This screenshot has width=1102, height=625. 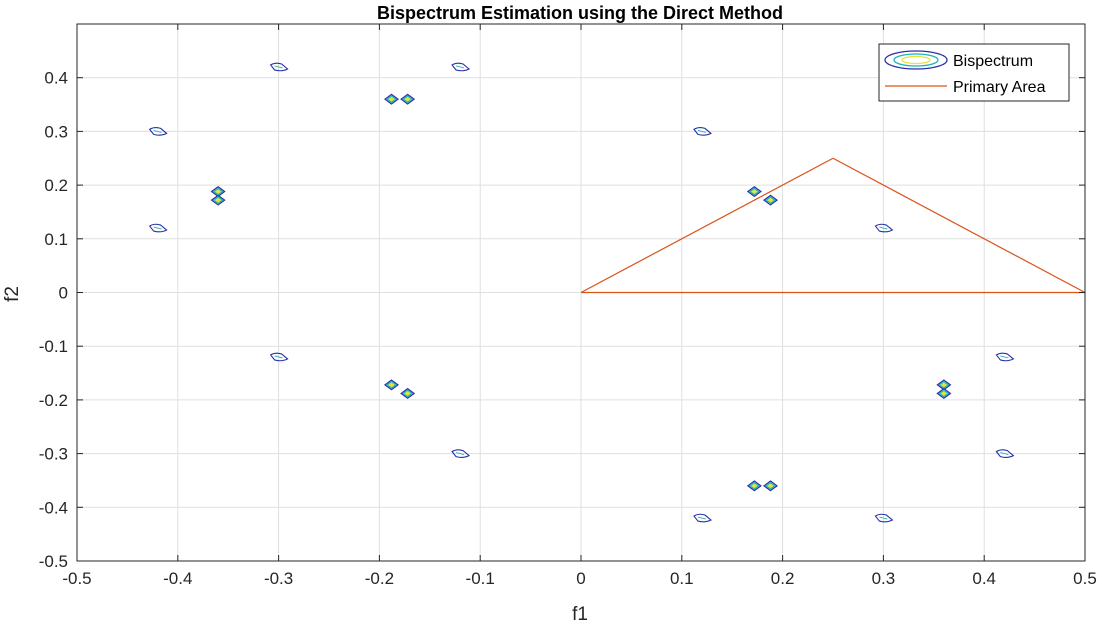 I want to click on x-tick-label: -0.3, so click(x=278, y=578).